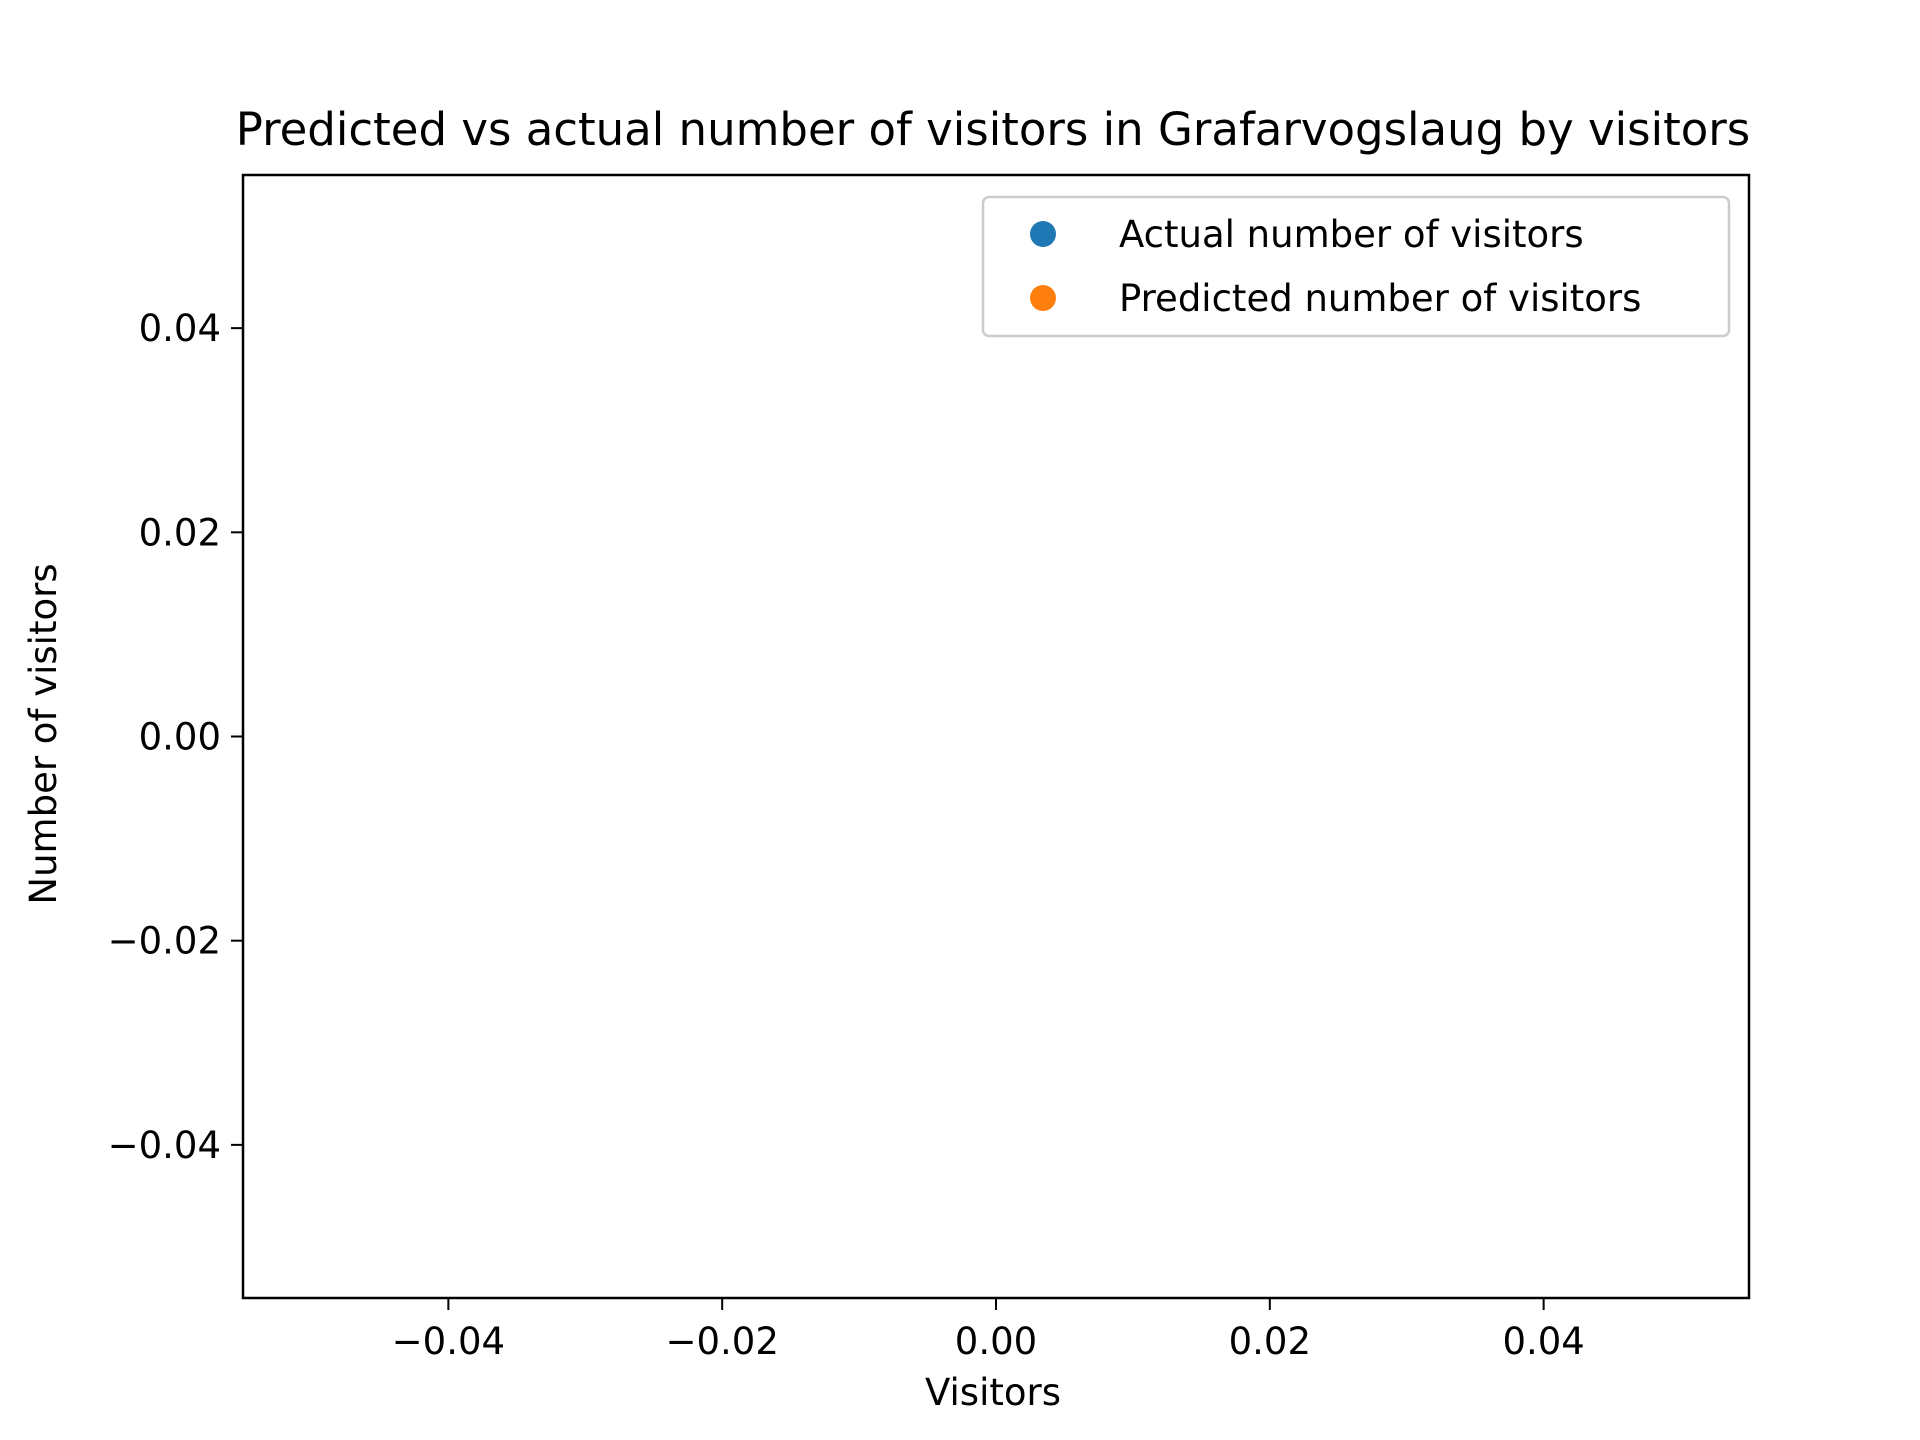 The height and width of the screenshot is (1440, 1920). What do you see at coordinates (993, 1392) in the screenshot?
I see `x-axis-label: Visitors` at bounding box center [993, 1392].